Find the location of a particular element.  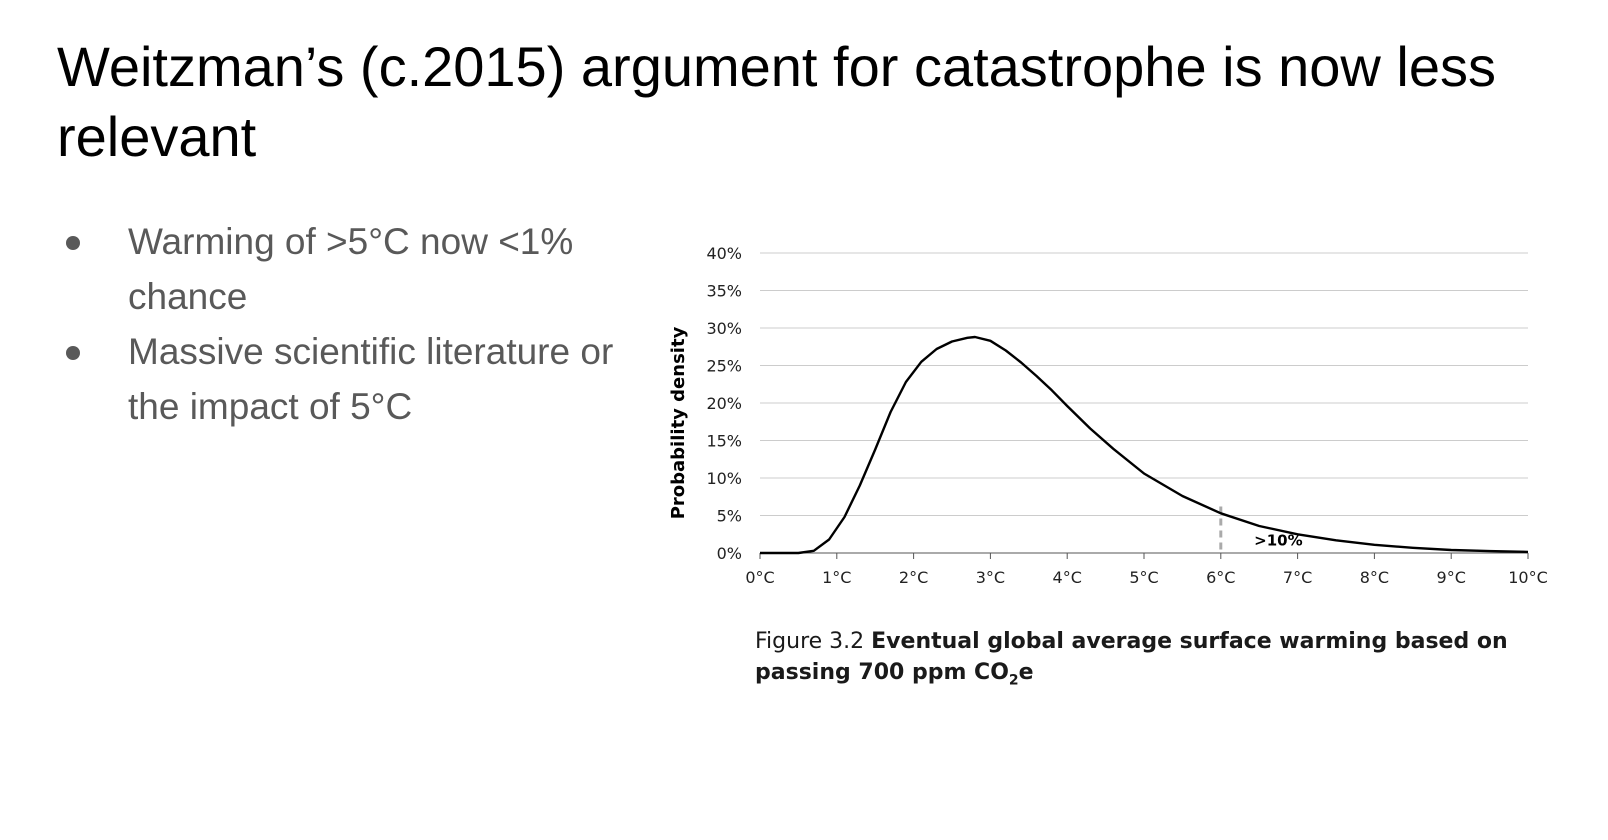

x-tick-label: 10°C is located at coordinates (1528, 577).